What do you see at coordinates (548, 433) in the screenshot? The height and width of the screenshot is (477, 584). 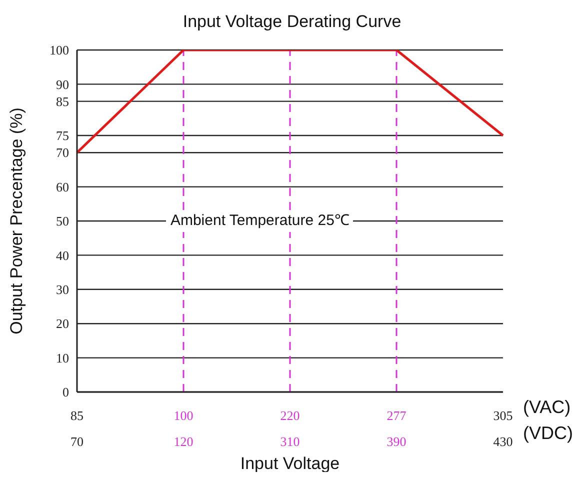 I see `text: (VDC)` at bounding box center [548, 433].